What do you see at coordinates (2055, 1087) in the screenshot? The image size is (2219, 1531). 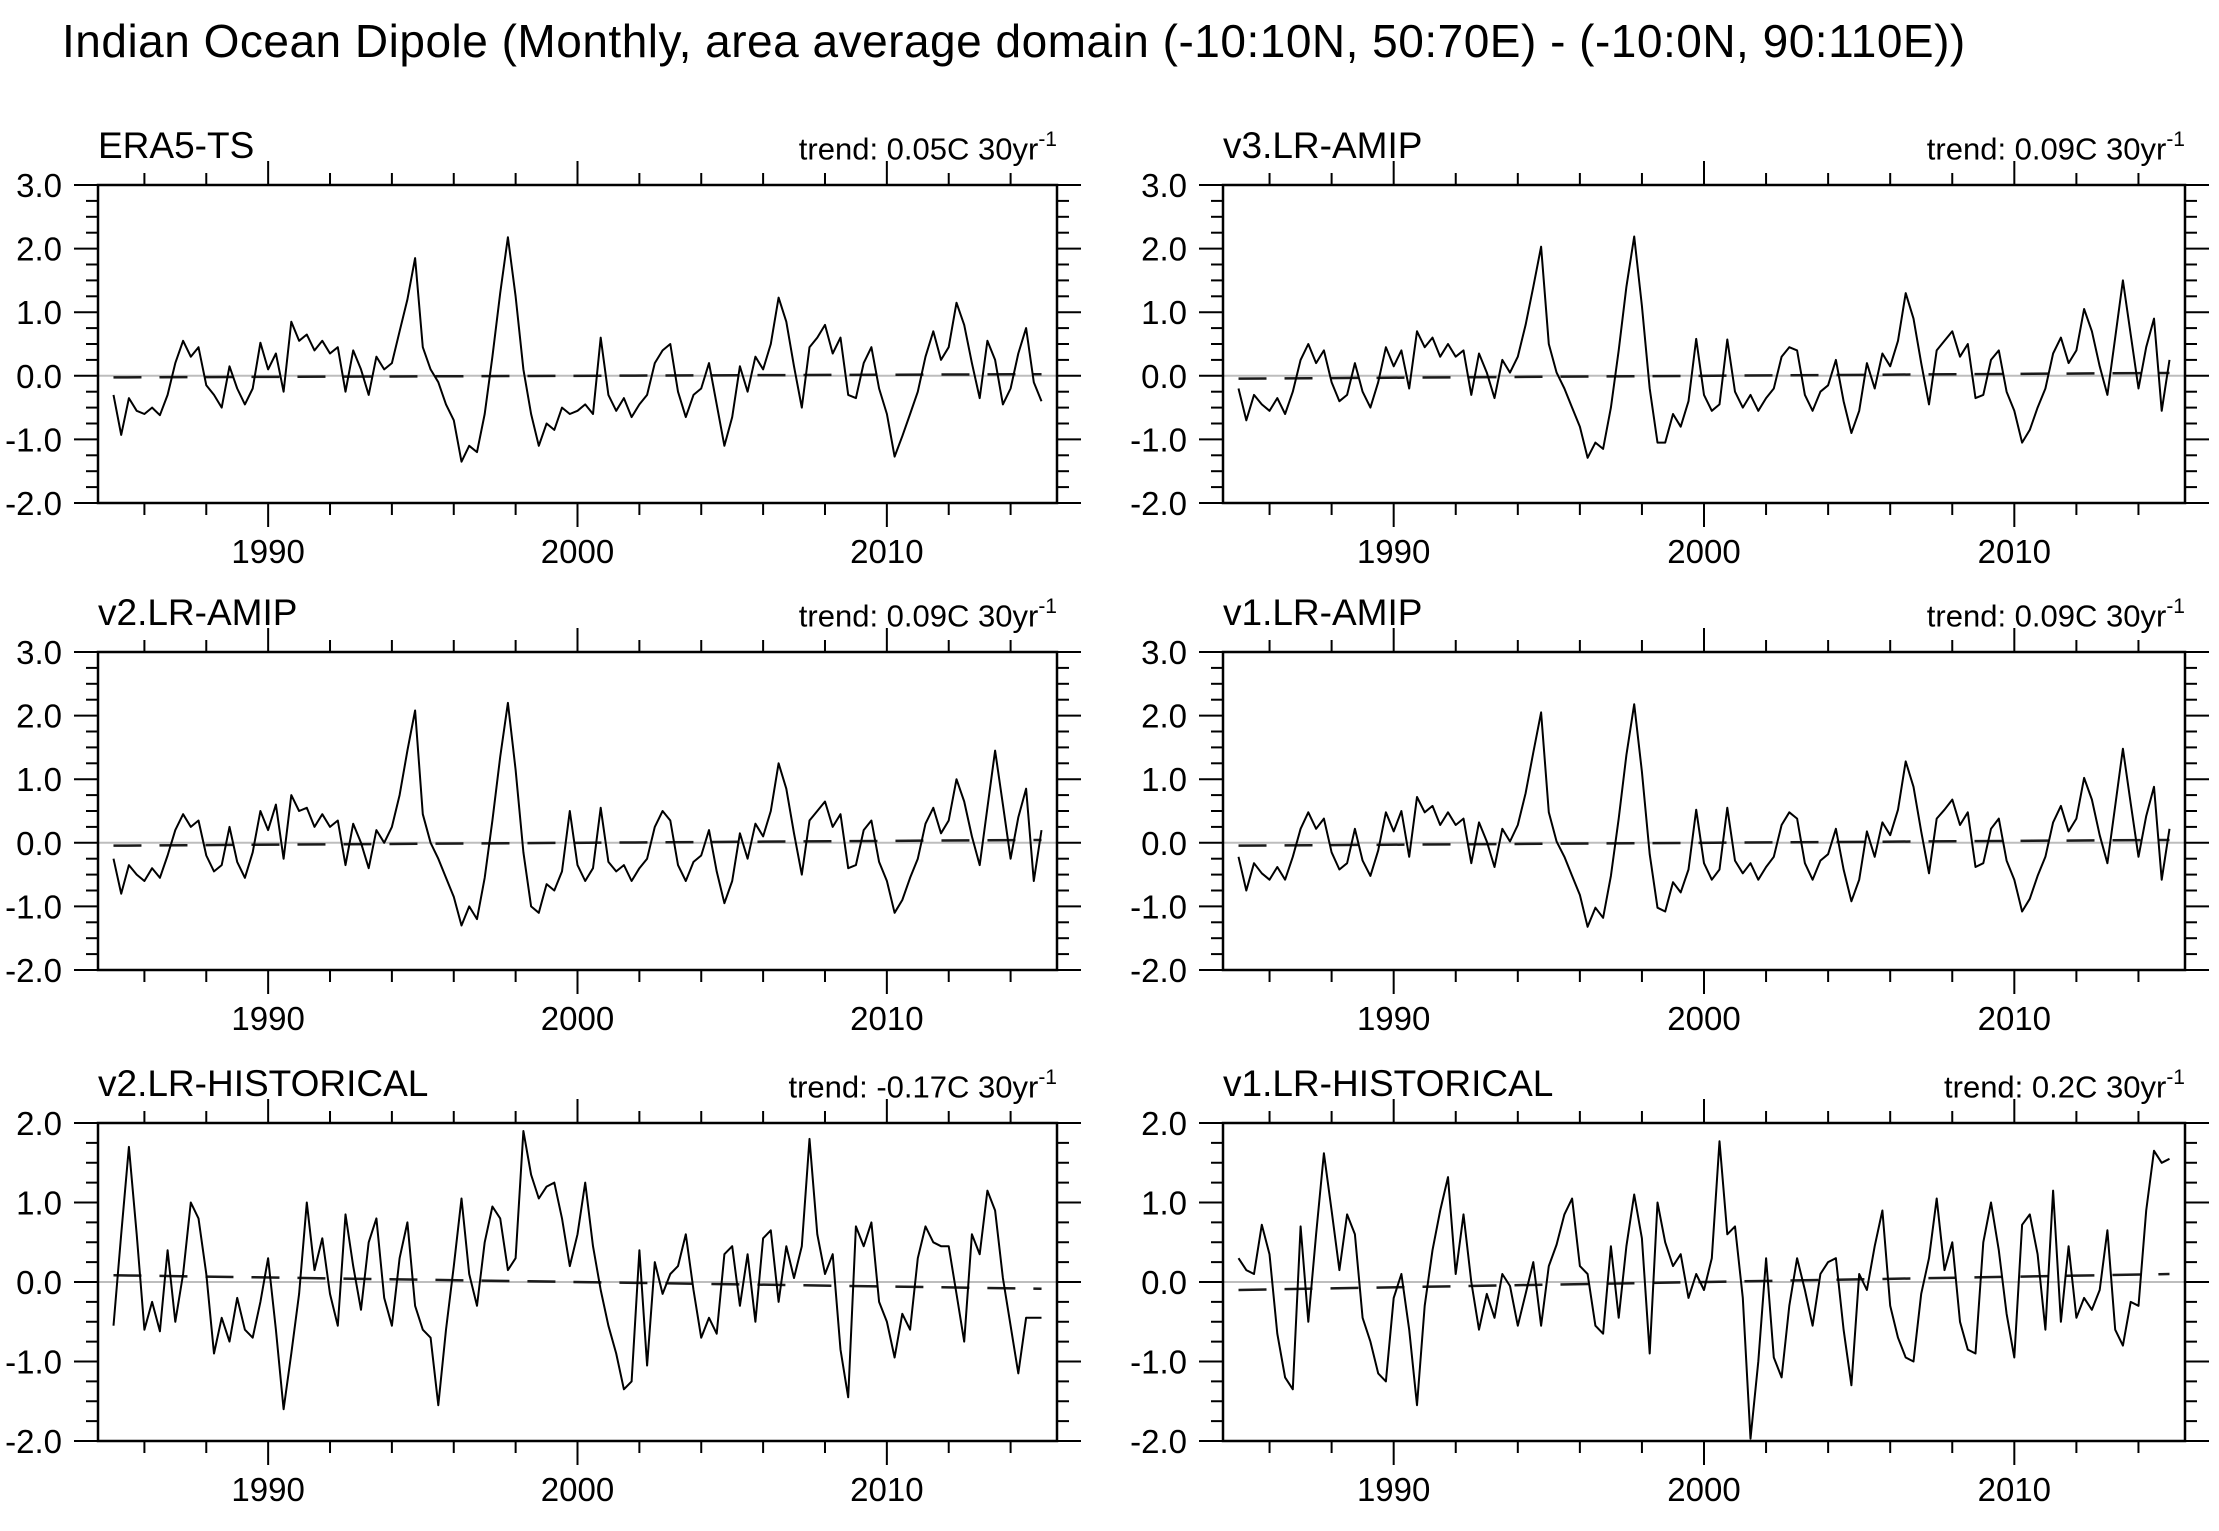 I see `trend-text: trend: 0.2C 30yr` at bounding box center [2055, 1087].